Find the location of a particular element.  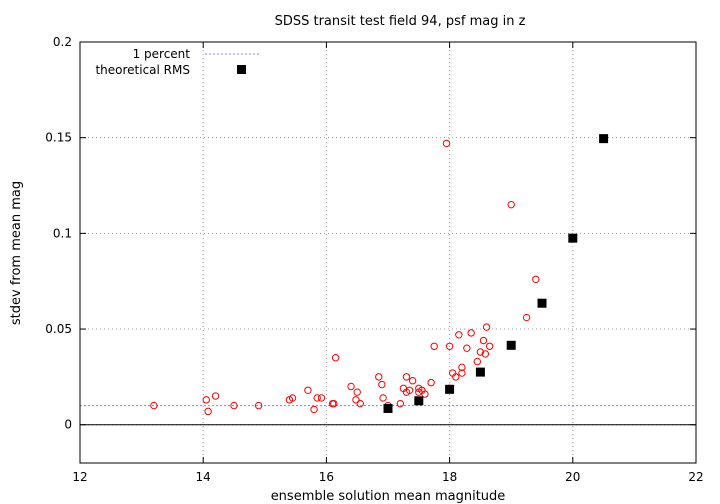

legend-swatch-theoretical-rms is located at coordinates (241, 69).